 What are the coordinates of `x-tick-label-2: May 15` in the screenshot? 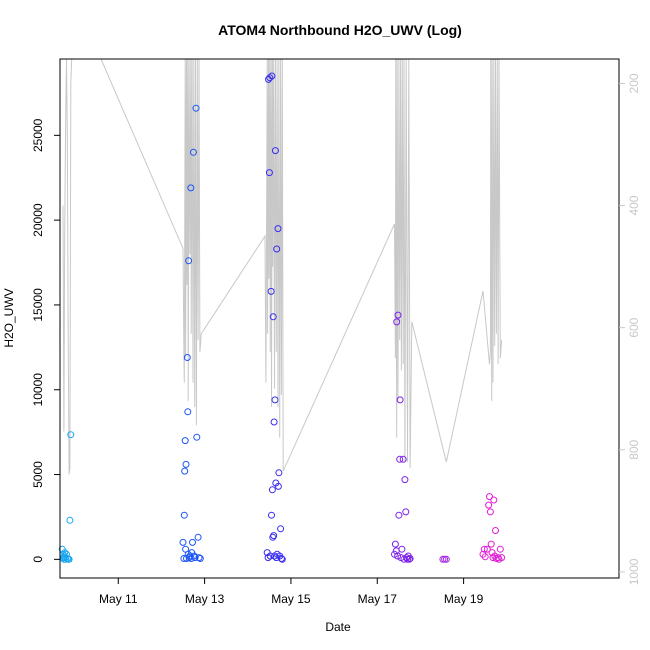 It's located at (291, 599).